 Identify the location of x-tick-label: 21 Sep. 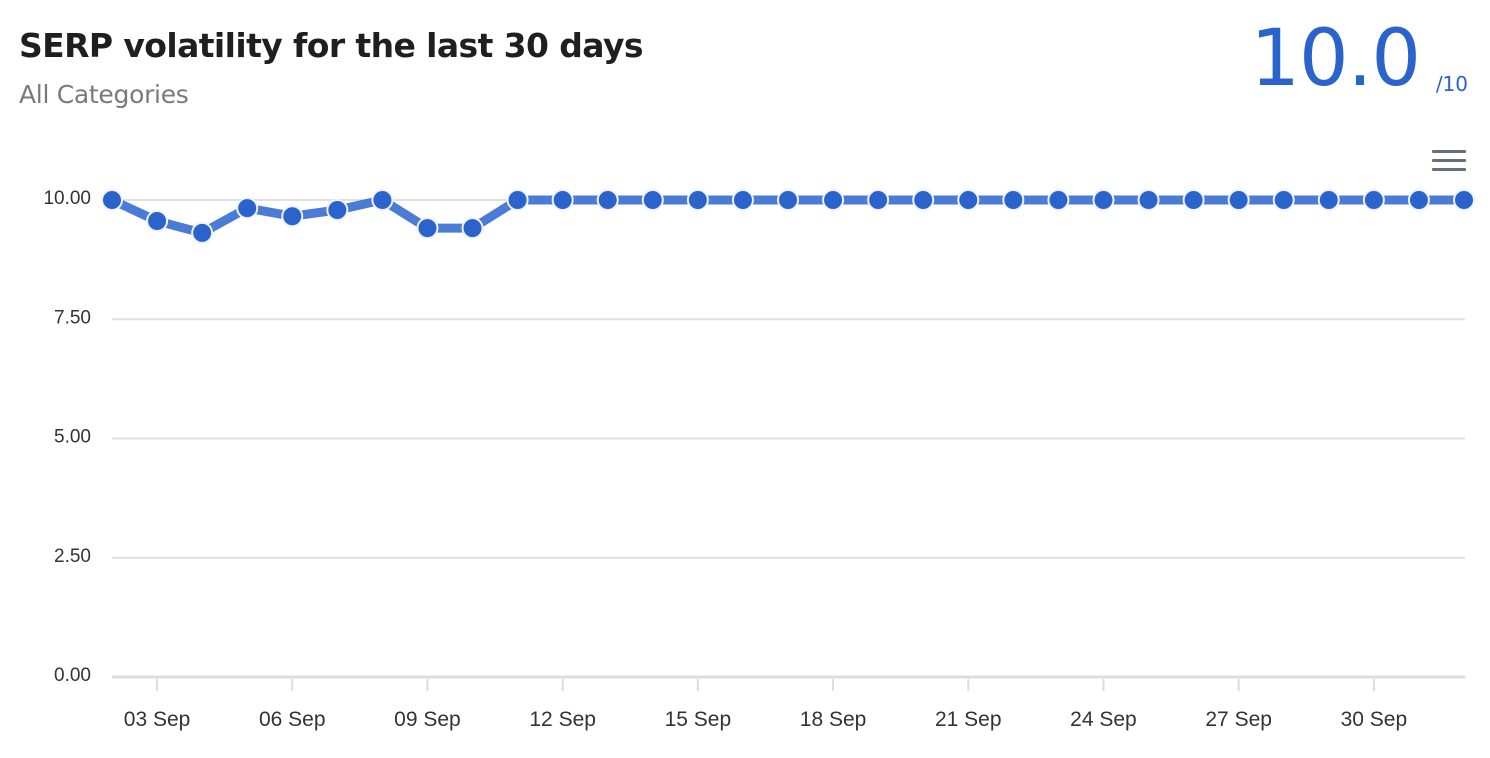
(968, 719).